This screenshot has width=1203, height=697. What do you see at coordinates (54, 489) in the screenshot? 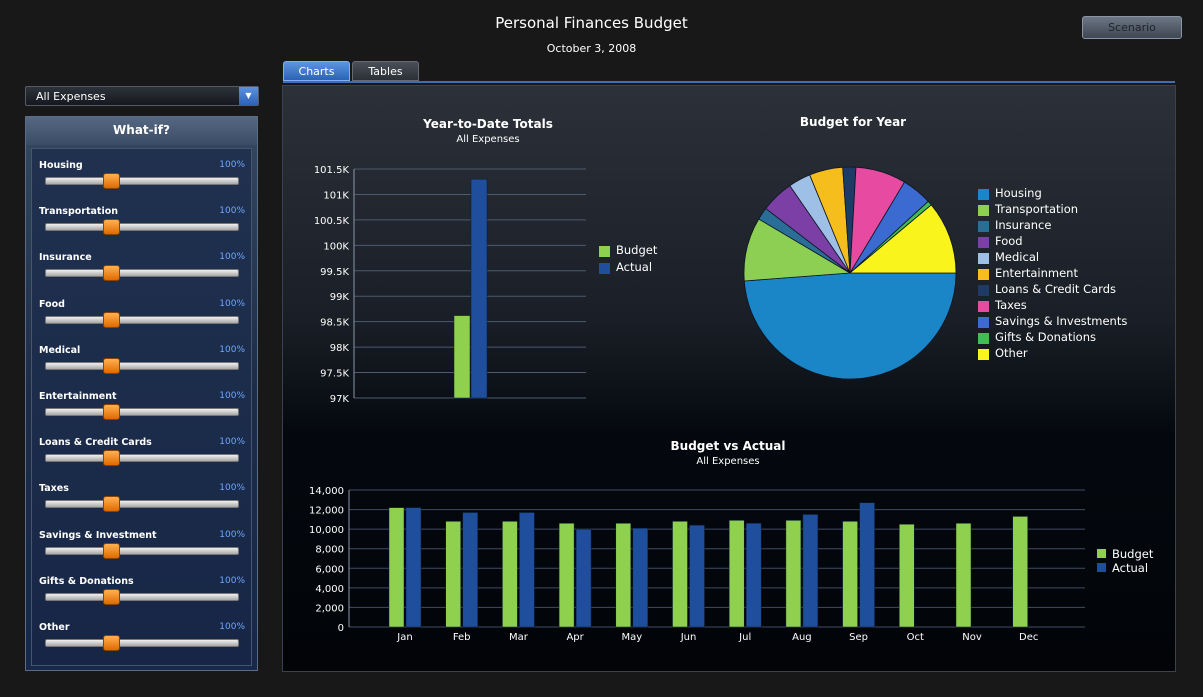
I see `slider-label: Taxes` at bounding box center [54, 489].